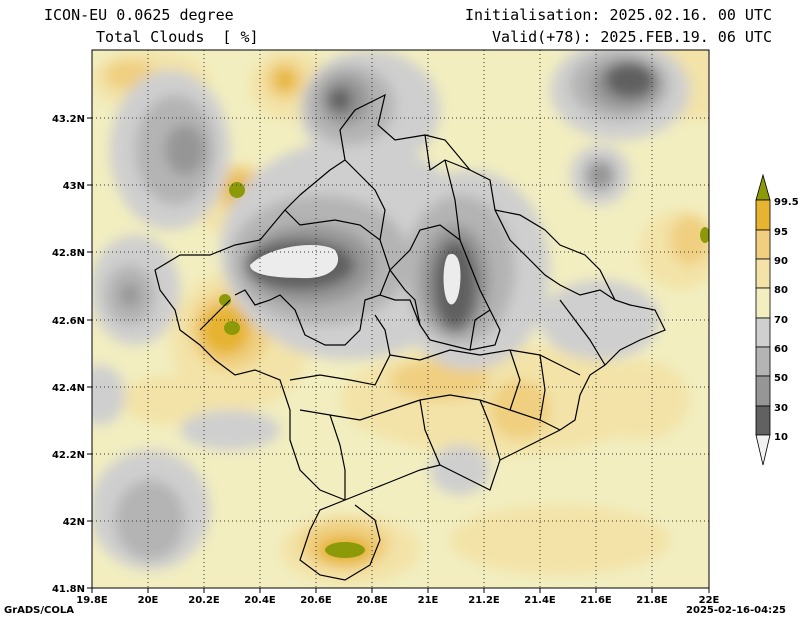 The image size is (800, 618). Describe the element at coordinates (68, 455) in the screenshot. I see `lat-label: 42.2N` at that location.